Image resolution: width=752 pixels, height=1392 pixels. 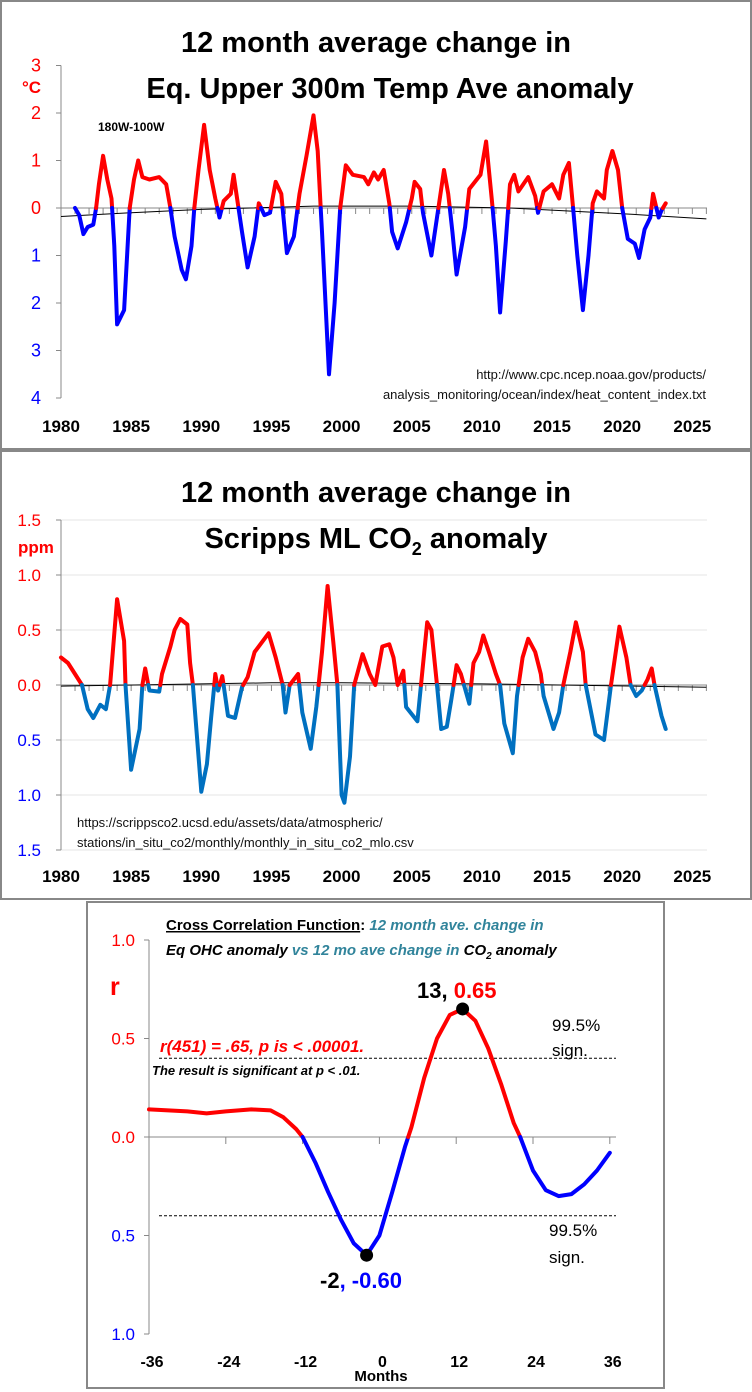 What do you see at coordinates (552, 876) in the screenshot?
I see `x-tick-label: 2015` at bounding box center [552, 876].